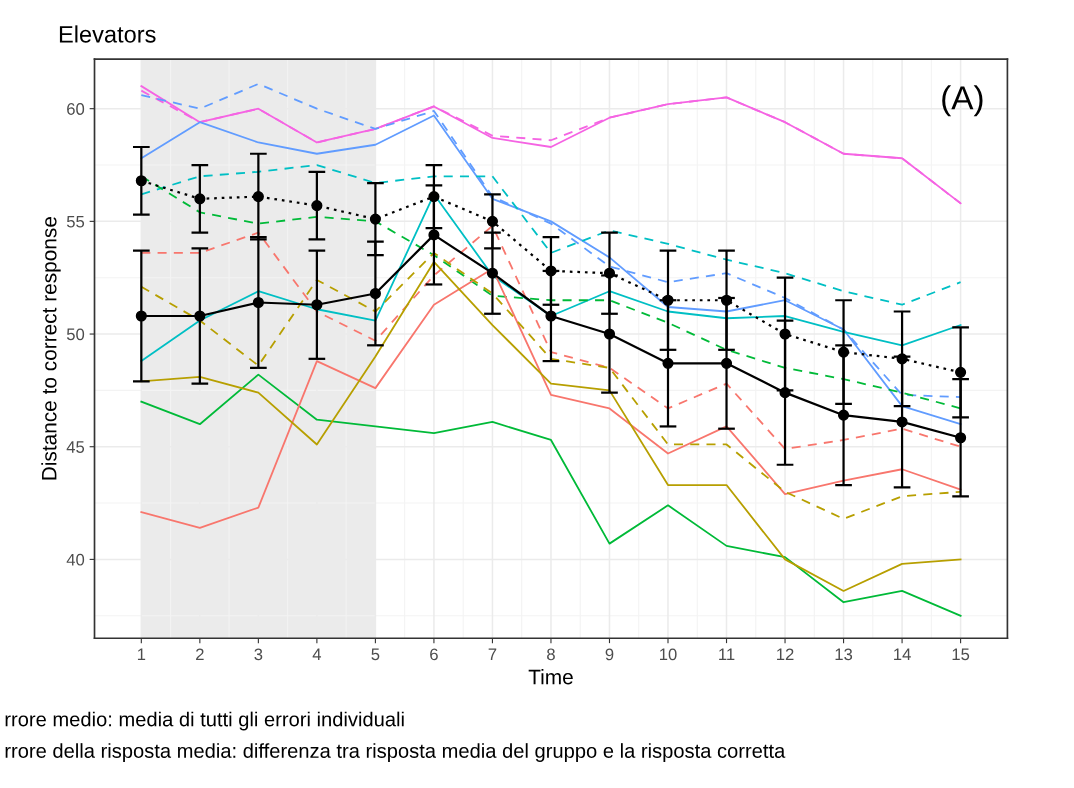 The height and width of the screenshot is (788, 1074). Describe the element at coordinates (844, 654) in the screenshot. I see `x-tick-label: 13` at that location.